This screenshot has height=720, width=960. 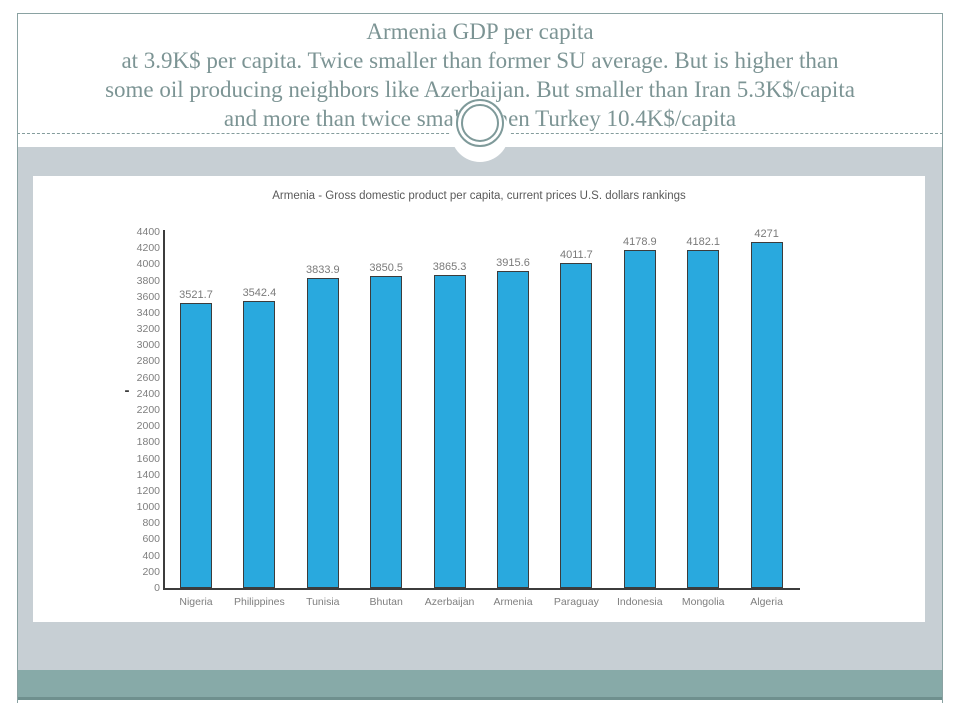 What do you see at coordinates (259, 602) in the screenshot?
I see `x-category-label: Philippines` at bounding box center [259, 602].